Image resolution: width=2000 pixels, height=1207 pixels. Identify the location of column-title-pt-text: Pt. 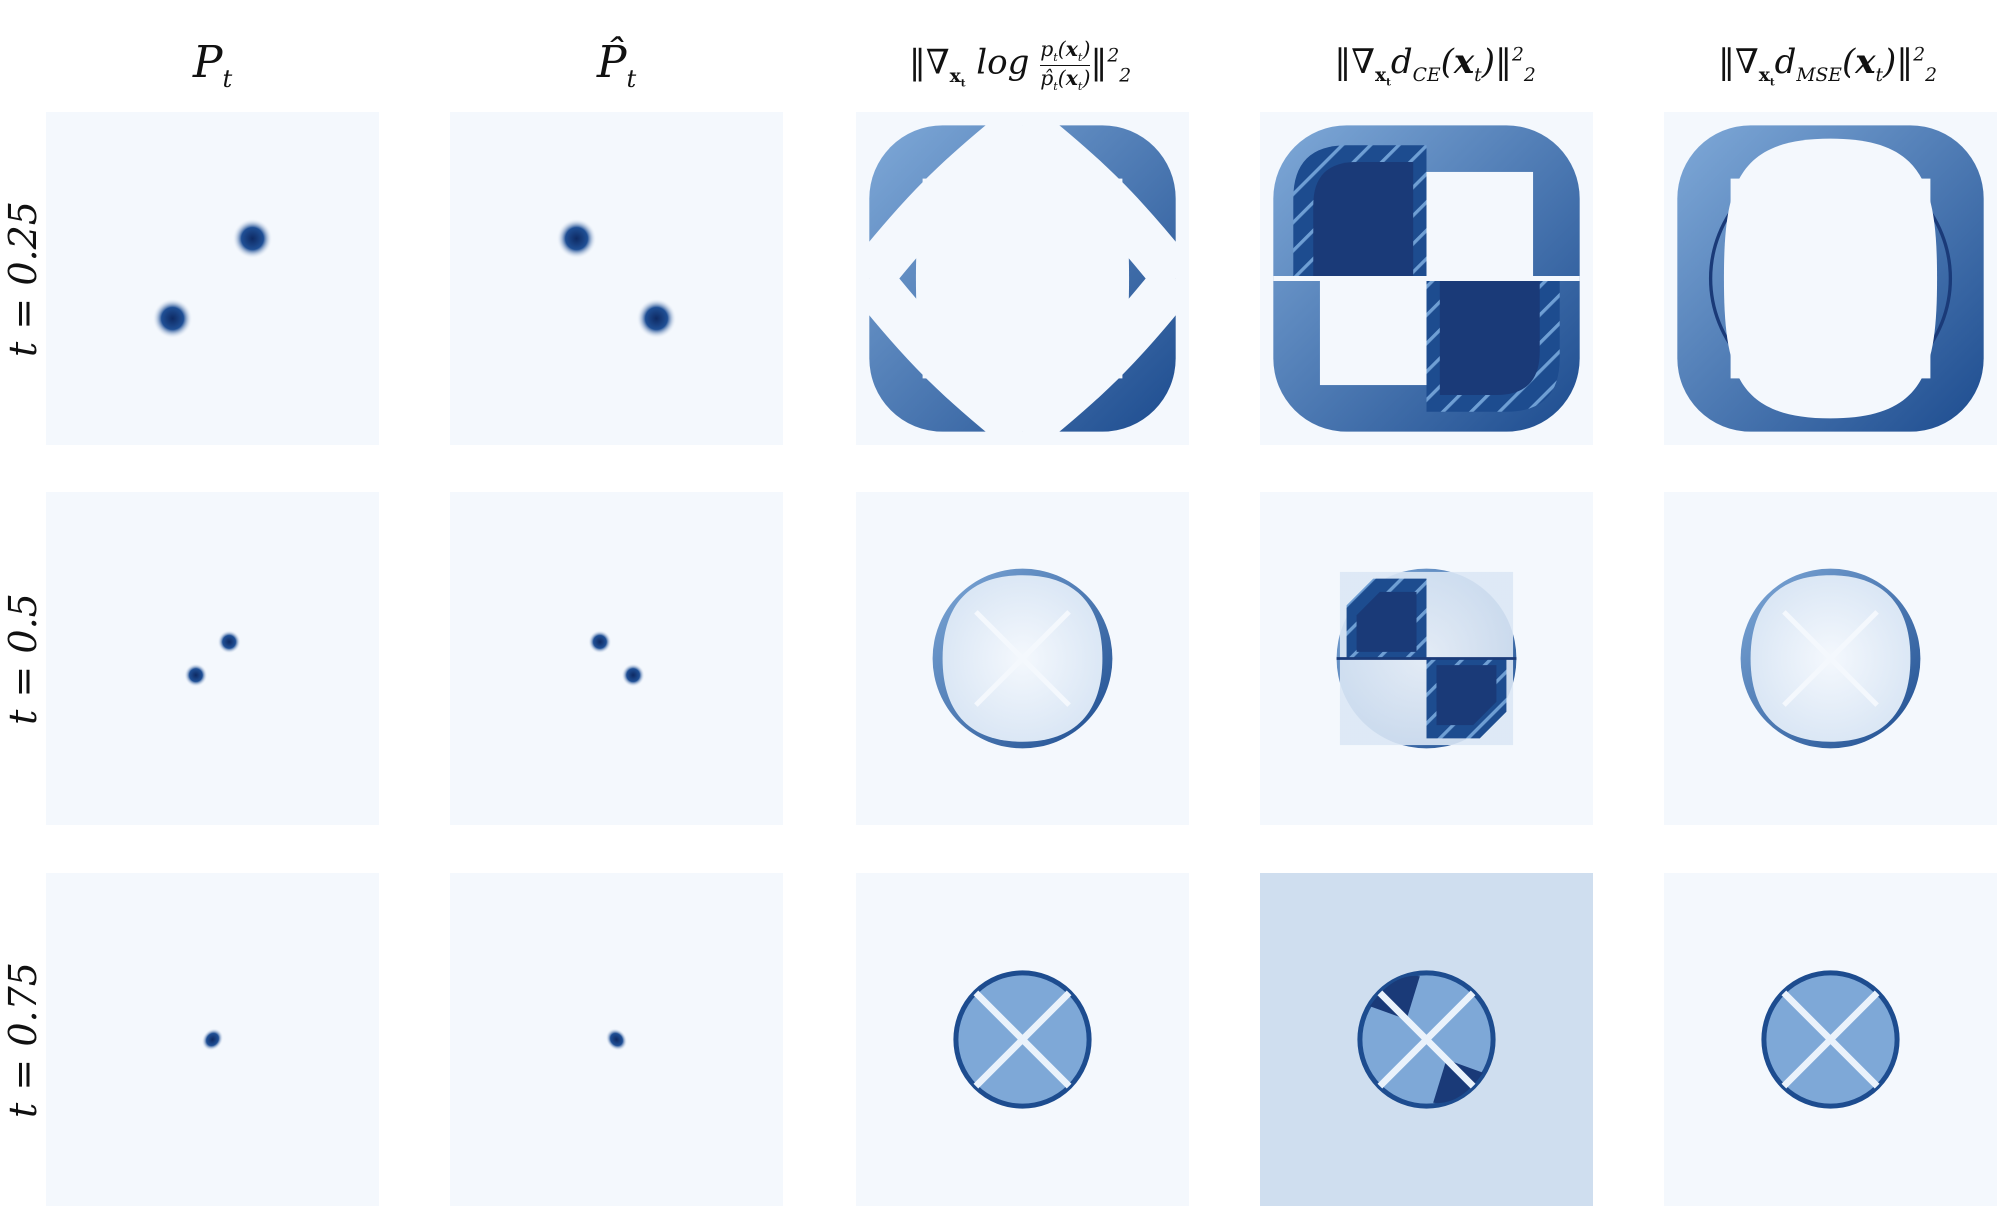
(212, 65).